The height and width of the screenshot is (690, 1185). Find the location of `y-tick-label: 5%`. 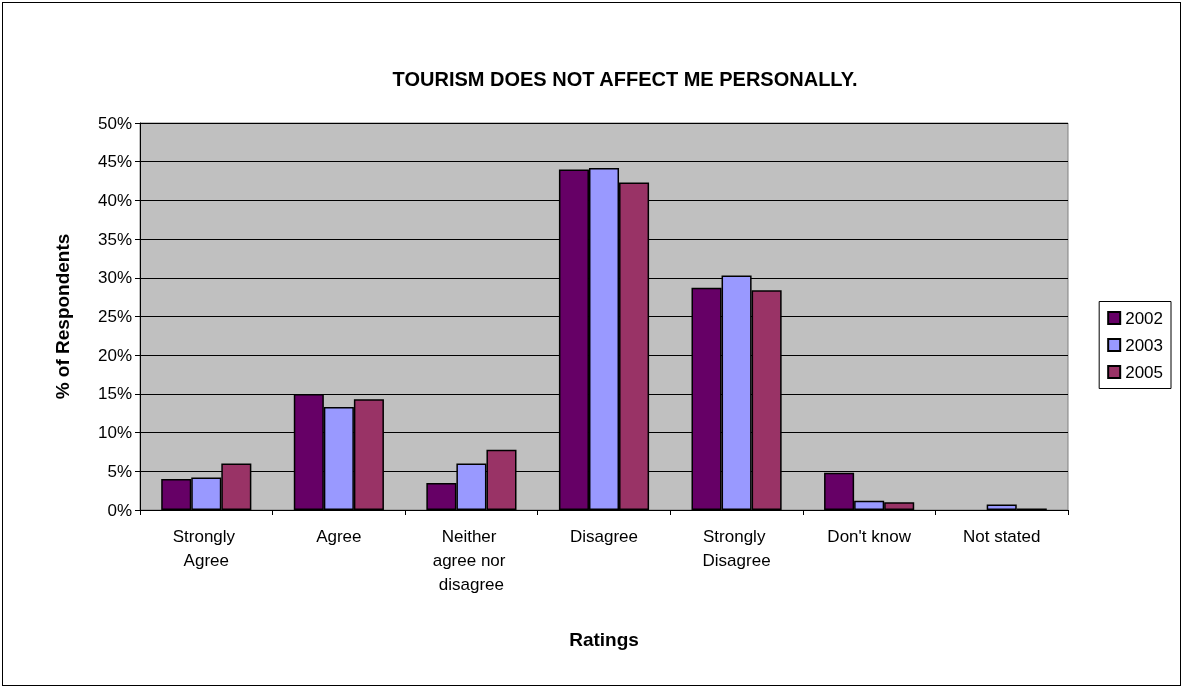

y-tick-label: 5% is located at coordinates (119, 471).